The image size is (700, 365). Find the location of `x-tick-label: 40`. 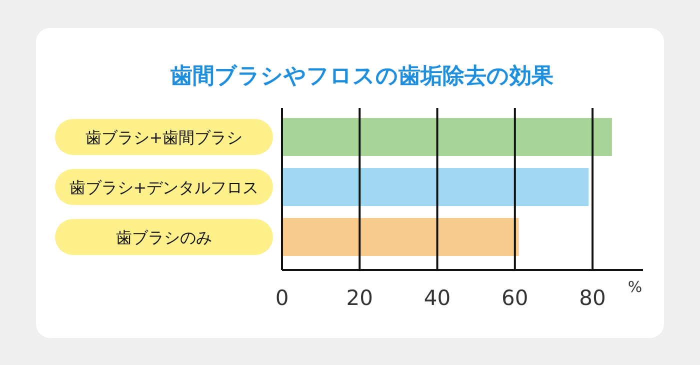

x-tick-label: 40 is located at coordinates (437, 298).